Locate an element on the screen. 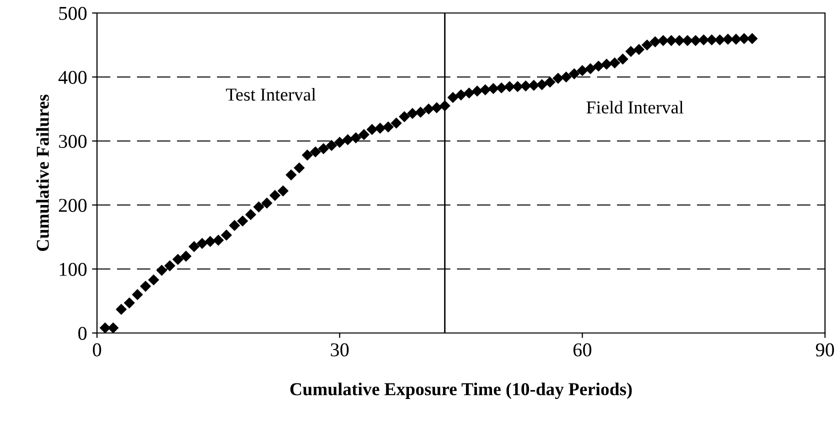 This screenshot has height=427, width=839. y-axis-title: Cumulative Failures is located at coordinates (42, 172).